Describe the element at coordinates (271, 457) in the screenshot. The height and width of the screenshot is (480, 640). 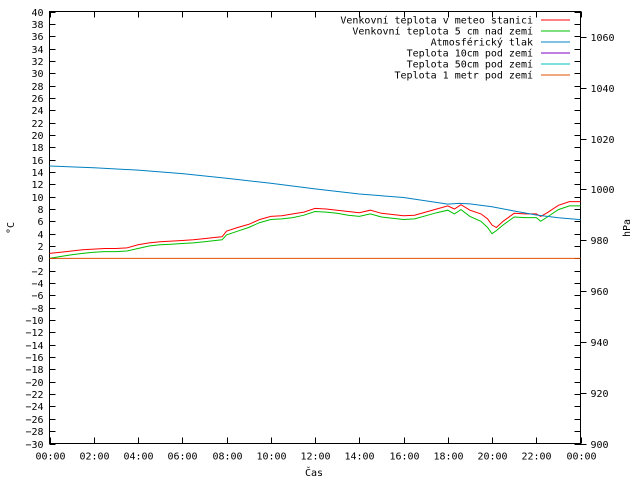
I see `x-tick-label: 10:00` at that location.